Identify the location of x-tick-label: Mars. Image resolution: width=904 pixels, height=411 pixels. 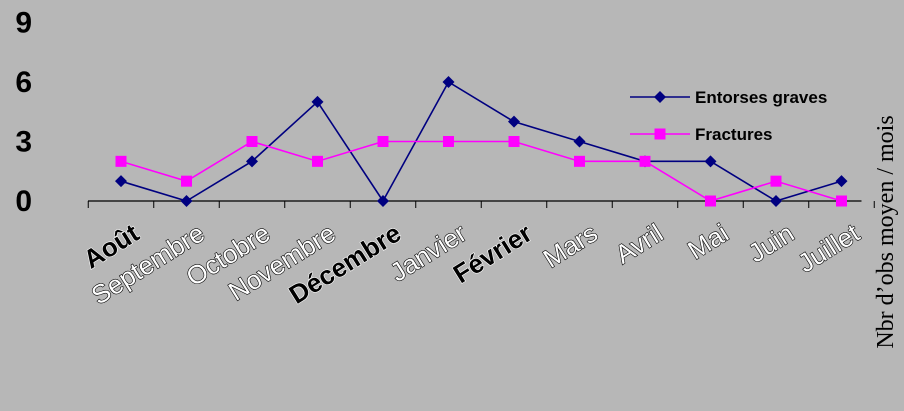
(570, 246).